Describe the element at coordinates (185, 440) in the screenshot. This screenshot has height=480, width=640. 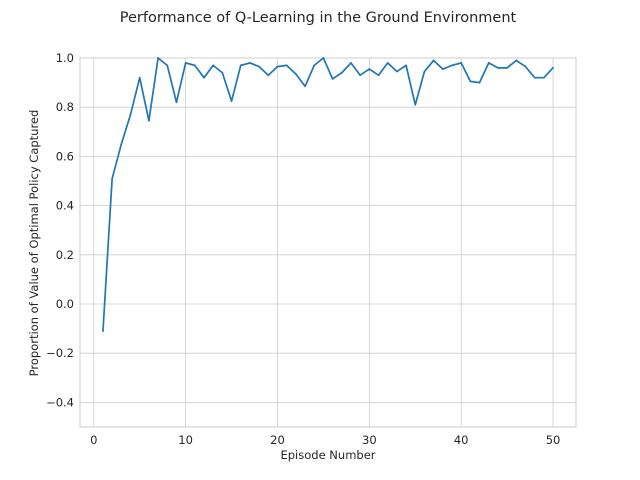
I see `x-tick-label: 10` at that location.